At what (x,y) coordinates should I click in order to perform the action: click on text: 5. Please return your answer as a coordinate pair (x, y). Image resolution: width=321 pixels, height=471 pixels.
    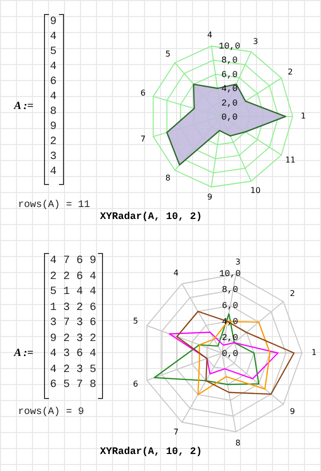
    Looking at the image, I should click on (53, 52).